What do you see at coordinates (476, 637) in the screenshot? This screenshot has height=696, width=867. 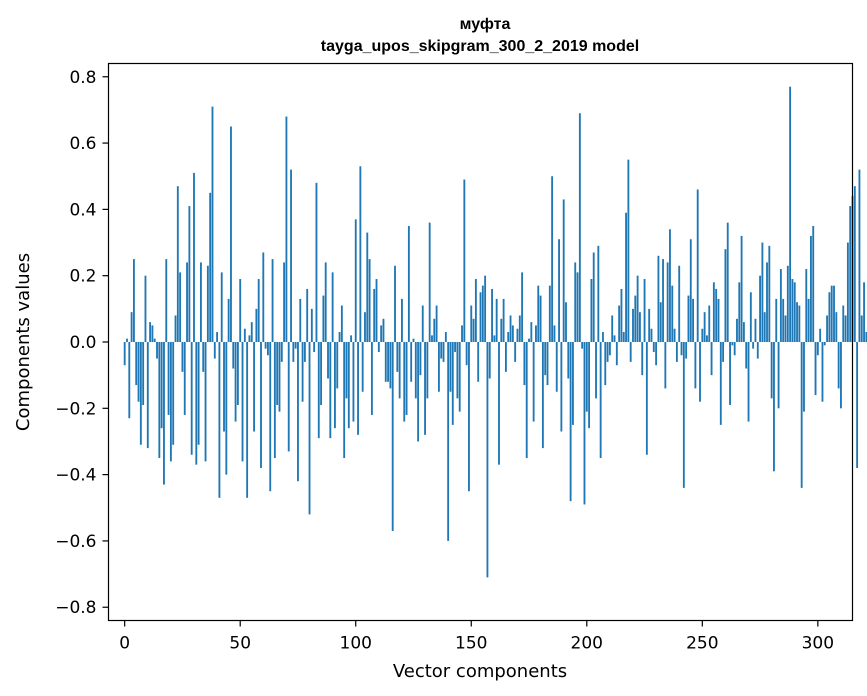 I see `x-axis-ticks: 0 50 100 150 200 250 300` at bounding box center [476, 637].